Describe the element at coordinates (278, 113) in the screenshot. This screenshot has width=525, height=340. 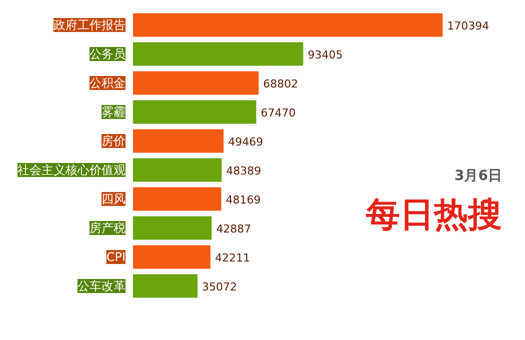
I see `data-label: 67470` at that location.